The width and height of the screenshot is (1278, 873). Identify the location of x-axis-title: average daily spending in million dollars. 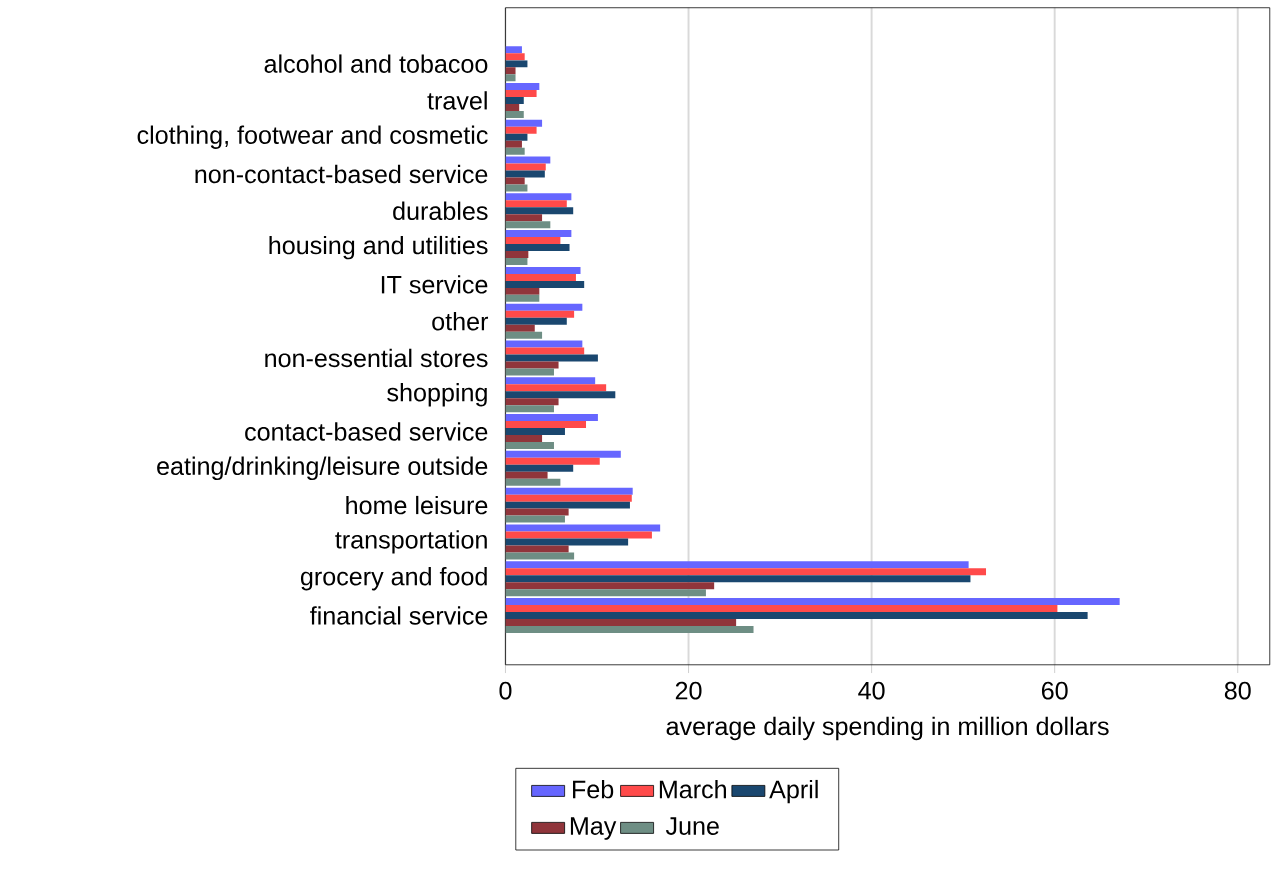
(887, 728).